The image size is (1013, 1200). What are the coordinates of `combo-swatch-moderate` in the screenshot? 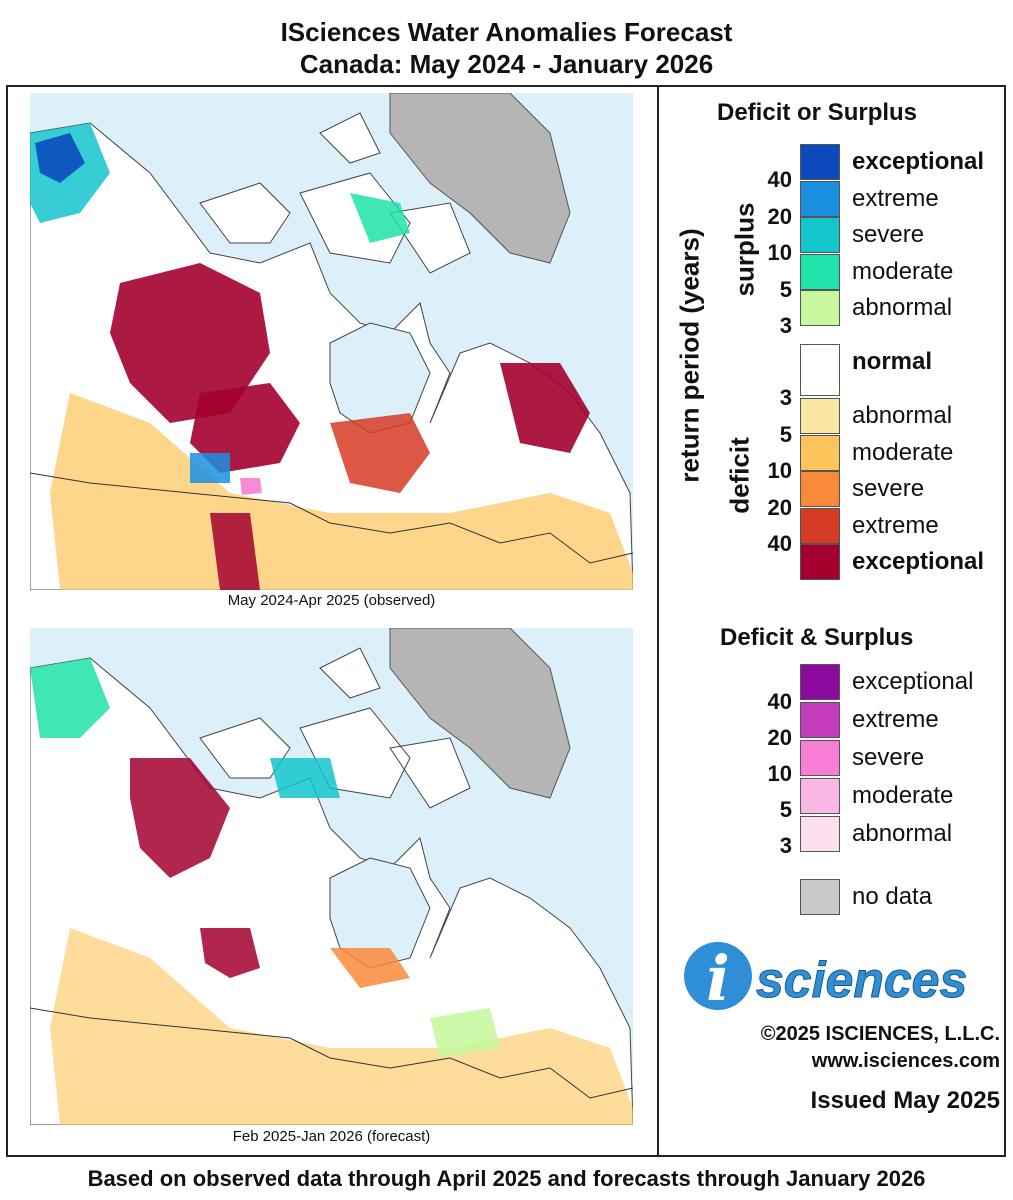 It's located at (820, 796).